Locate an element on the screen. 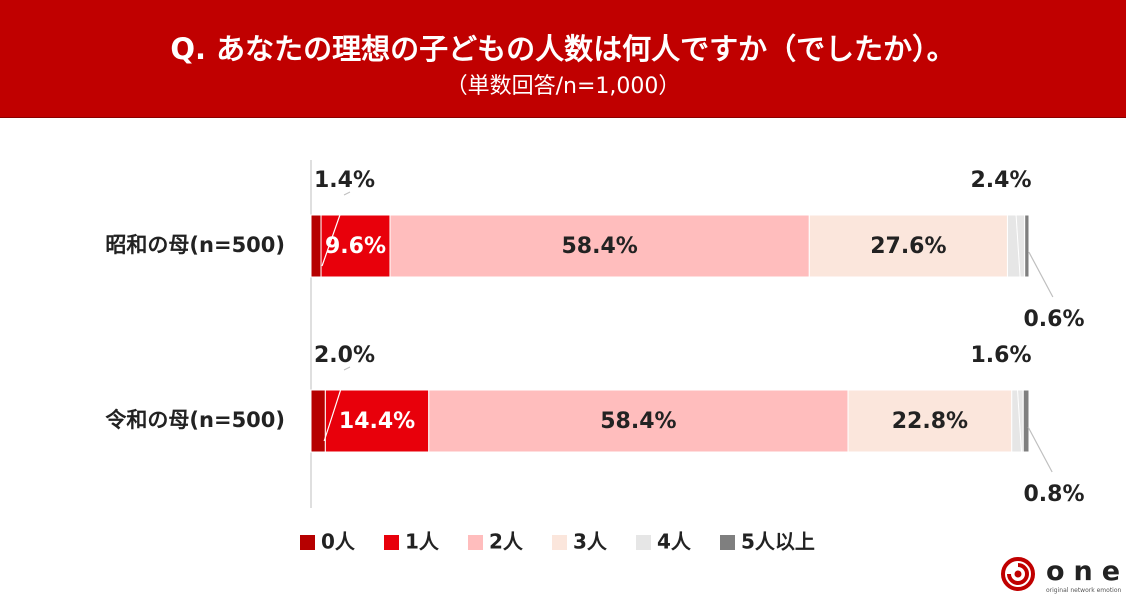 The height and width of the screenshot is (598, 1126). logo-tagline: original network emotion is located at coordinates (1084, 590).